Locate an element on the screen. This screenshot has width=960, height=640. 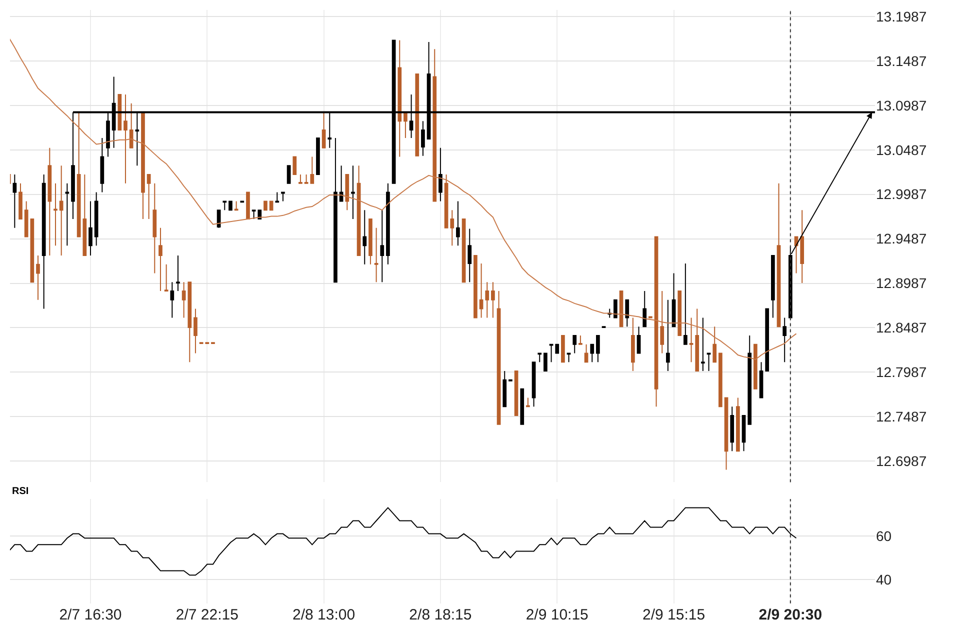
y-tick-label: 12.7987 is located at coordinates (901, 372).